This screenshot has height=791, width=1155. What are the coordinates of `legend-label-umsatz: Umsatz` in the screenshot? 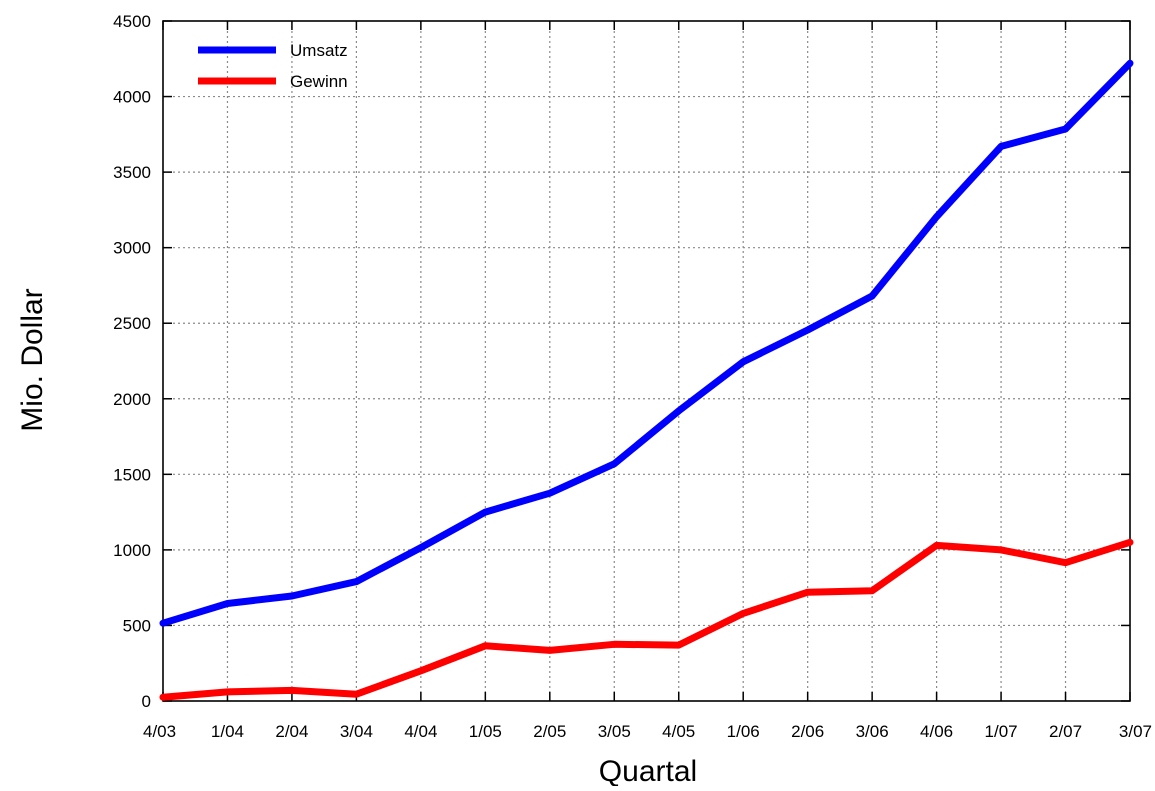 It's located at (319, 50).